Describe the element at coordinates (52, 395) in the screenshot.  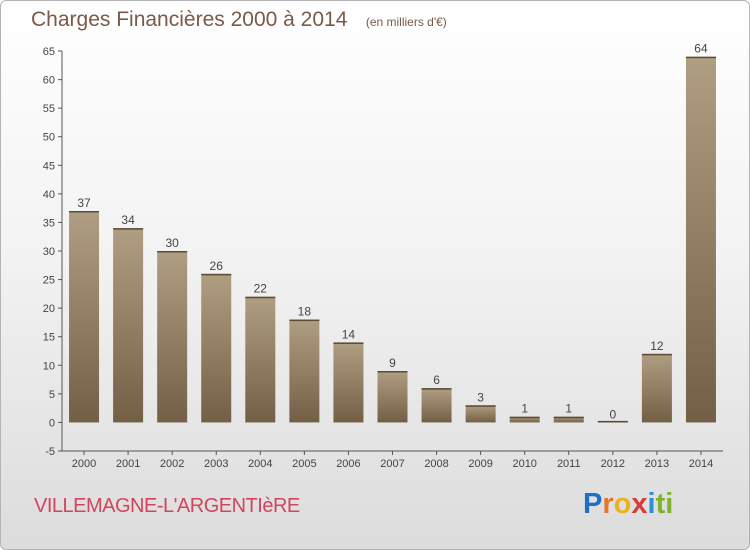
I see `y-tick-label: 5` at that location.